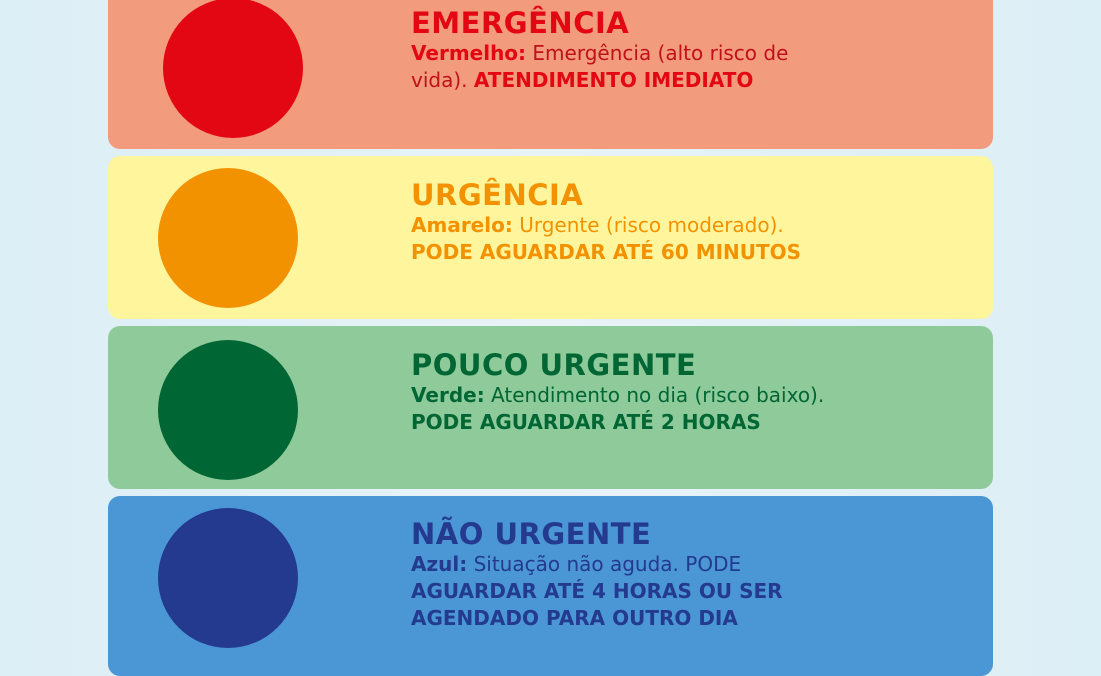 The height and width of the screenshot is (676, 1101). Describe the element at coordinates (606, 252) in the screenshot. I see `action: PODE AGUARDAR ATÉ 60 MINUTOS` at that location.